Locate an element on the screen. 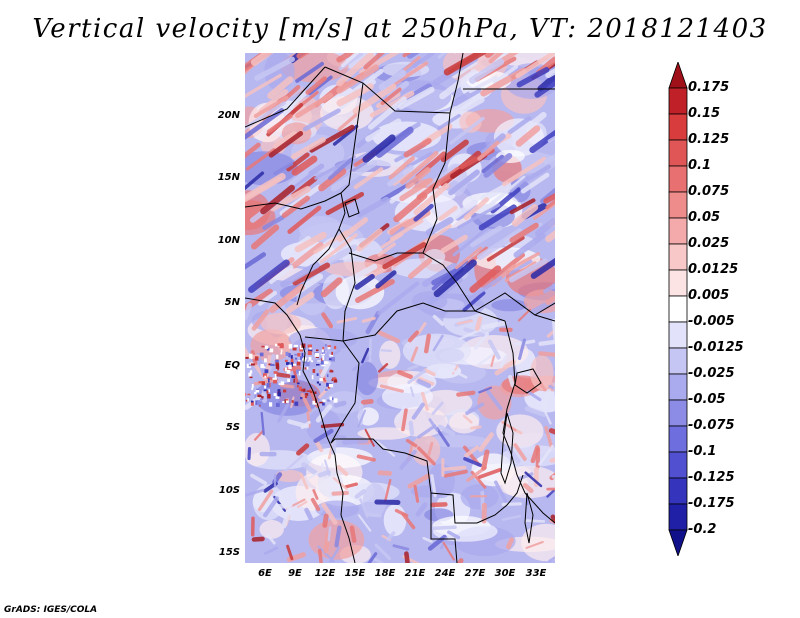  lake-victoria is located at coordinates (528, 381).